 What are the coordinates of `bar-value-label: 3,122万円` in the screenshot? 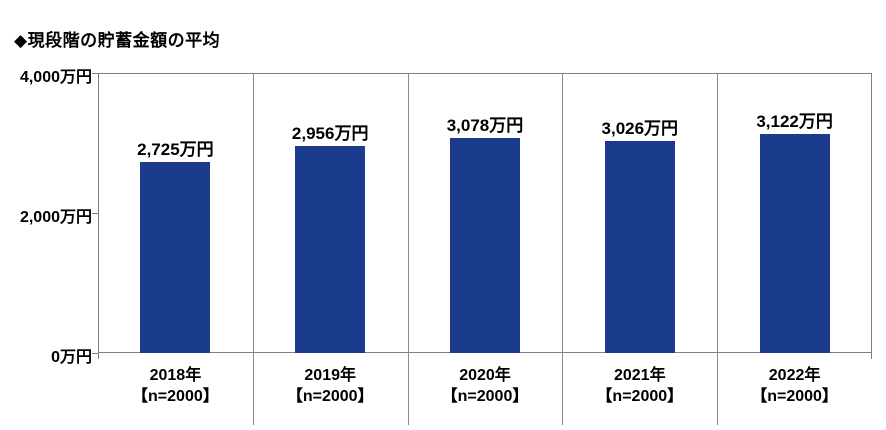 It's located at (794, 122).